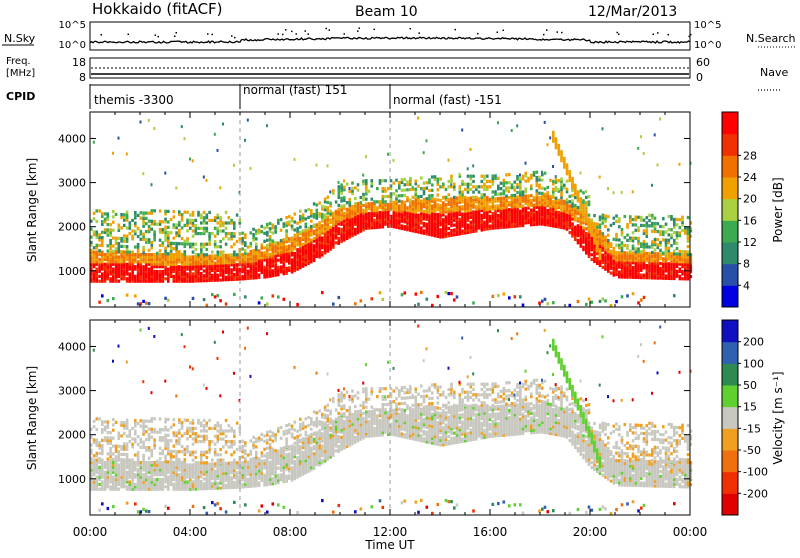  What do you see at coordinates (703, 62) in the screenshot?
I see `nave-tick-top: 60` at bounding box center [703, 62].